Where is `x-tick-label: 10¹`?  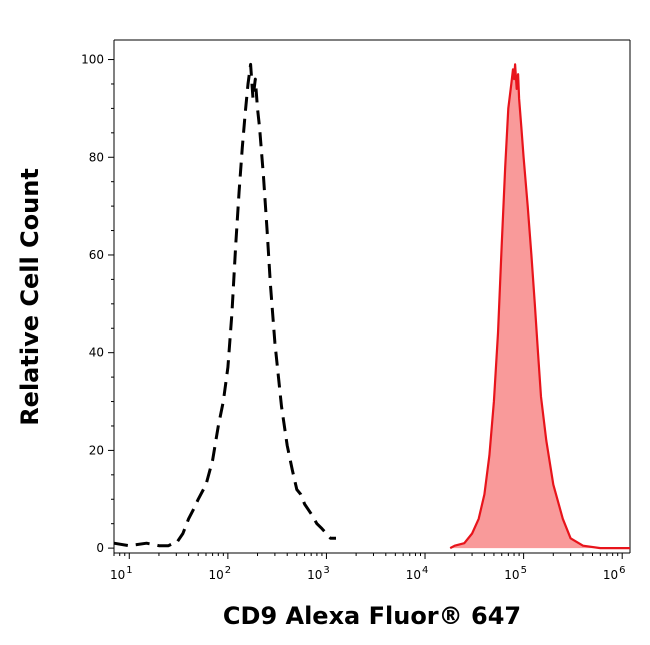
x-tick-label: 10¹ is located at coordinates (121, 573).